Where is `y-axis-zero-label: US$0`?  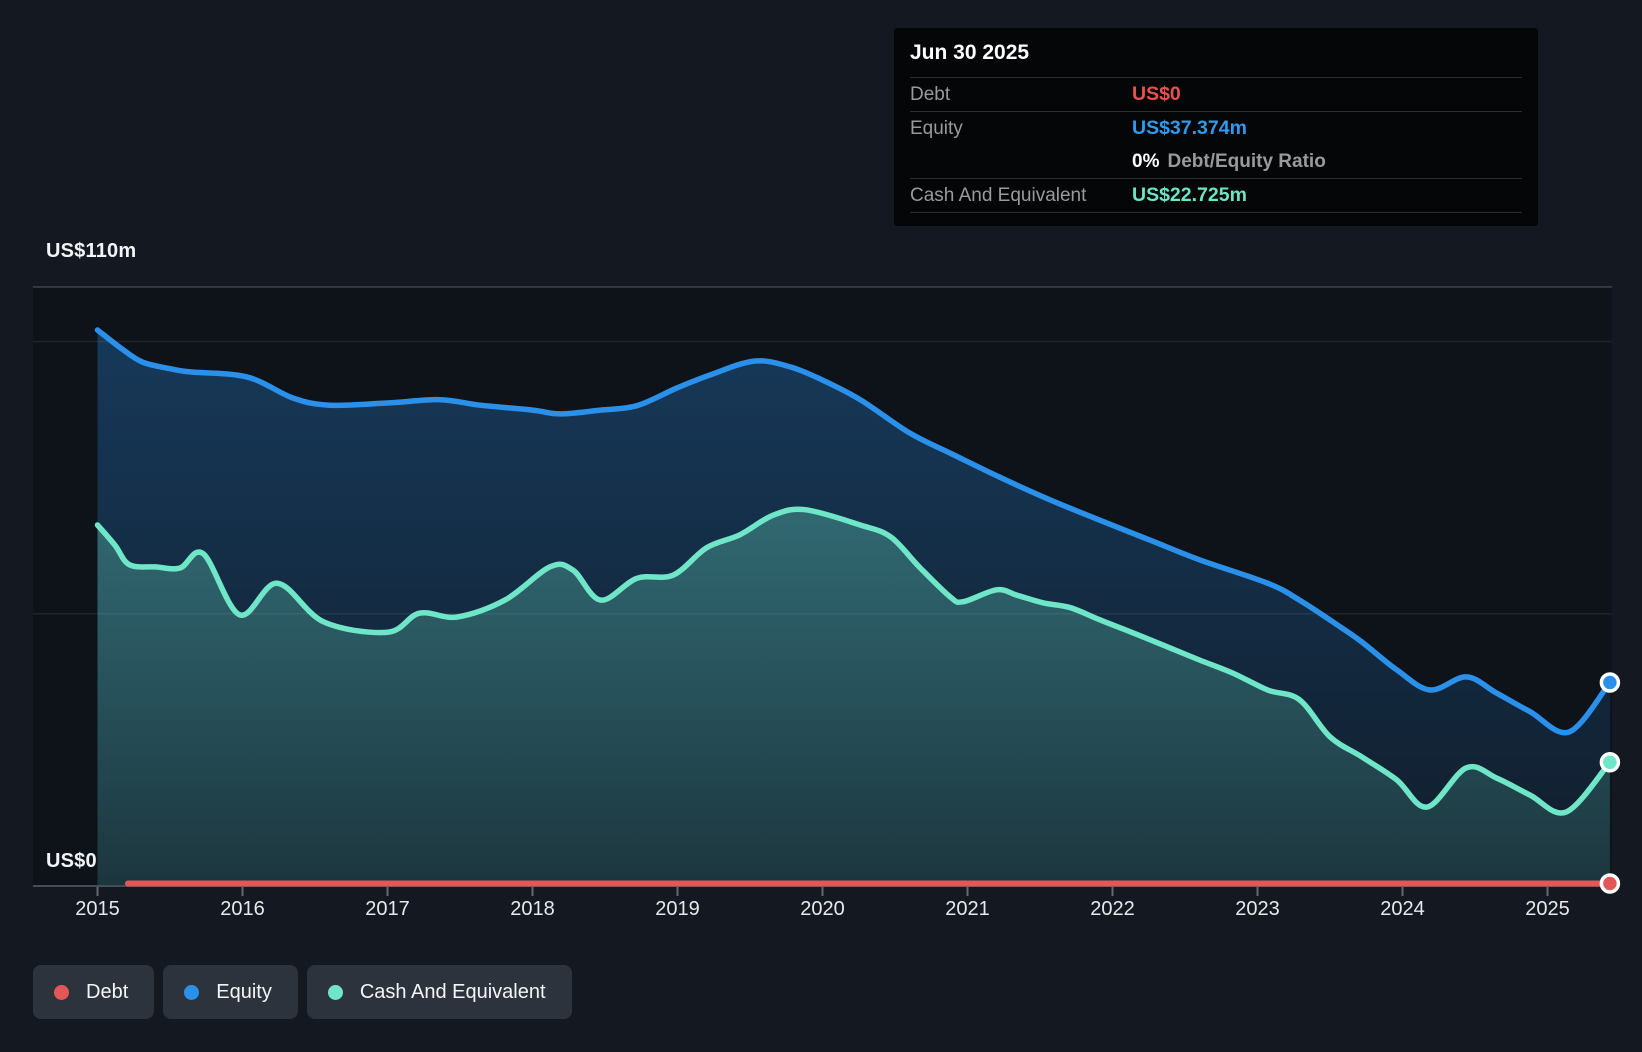 y-axis-zero-label: US$0 is located at coordinates (71, 861).